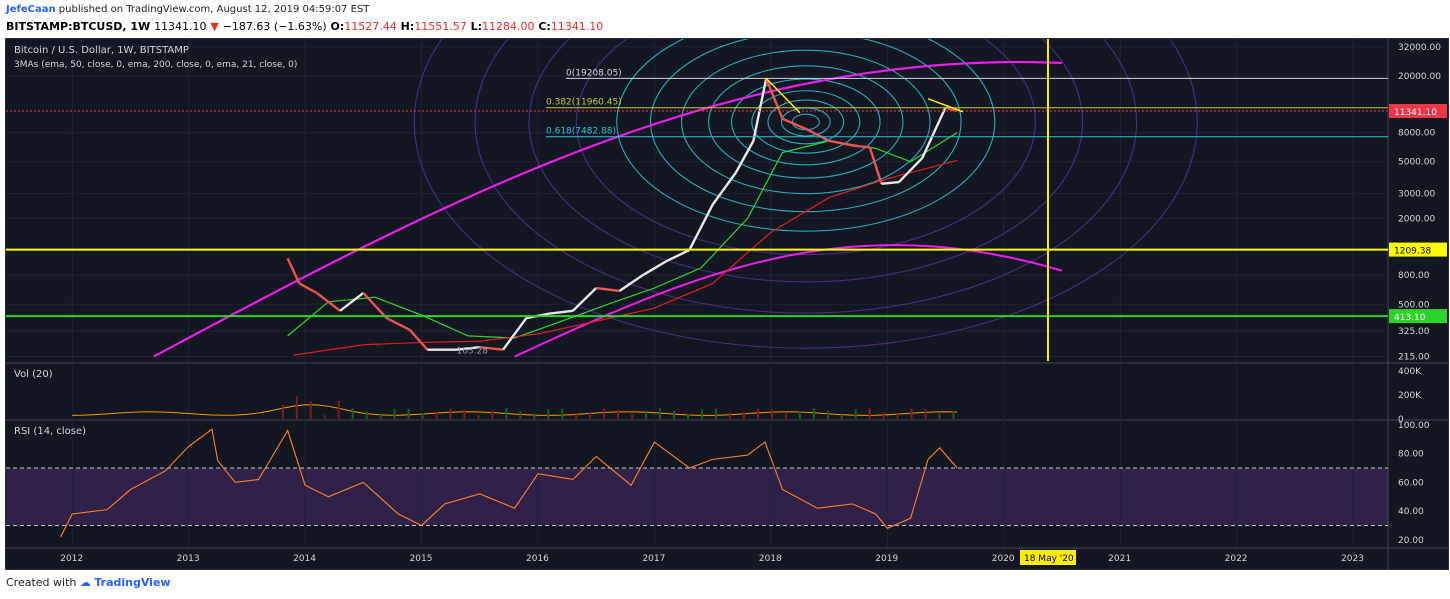 The width and height of the screenshot is (1450, 599). Describe the element at coordinates (50, 431) in the screenshot. I see `rsi-title: RSI (14, close)` at that location.